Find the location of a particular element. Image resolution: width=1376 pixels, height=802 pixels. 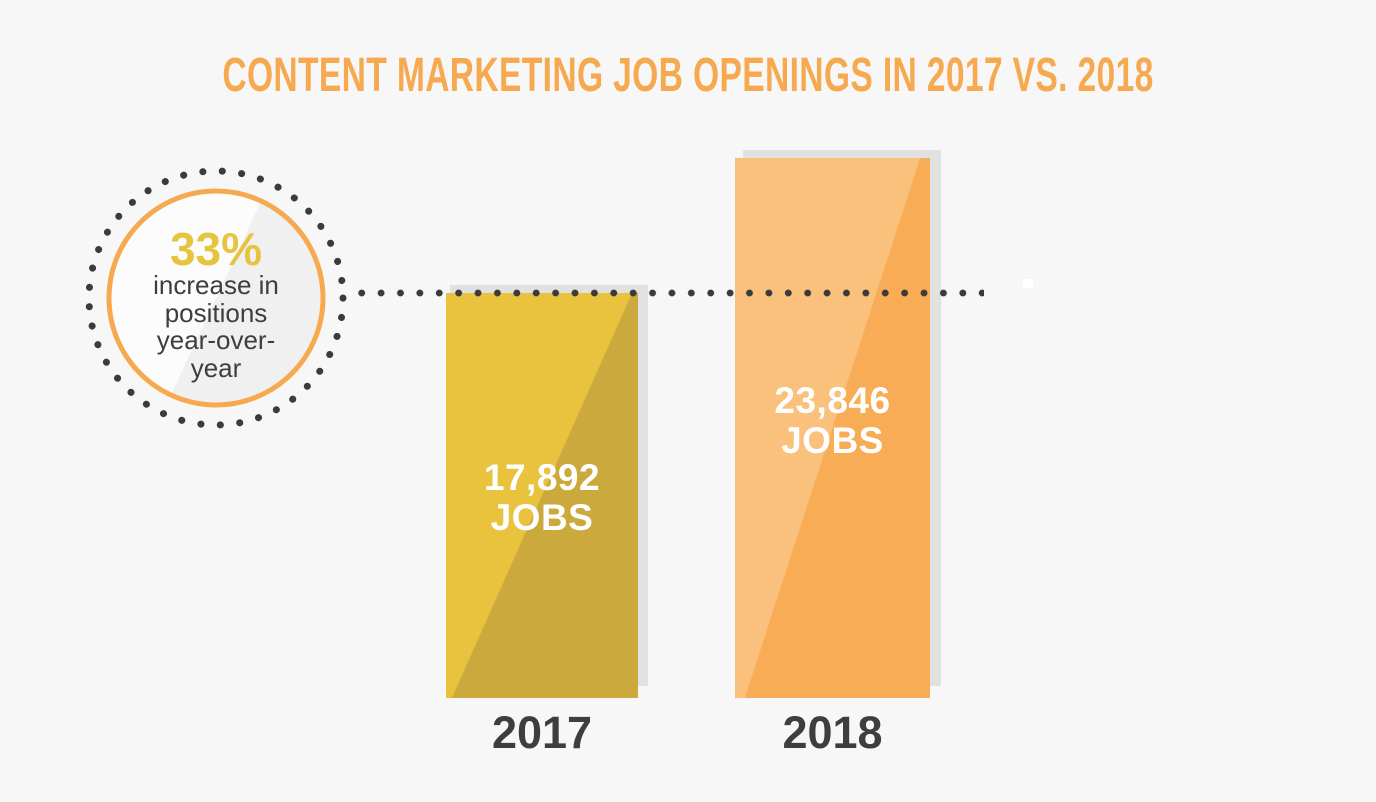

white-square-artifact is located at coordinates (1028, 283).